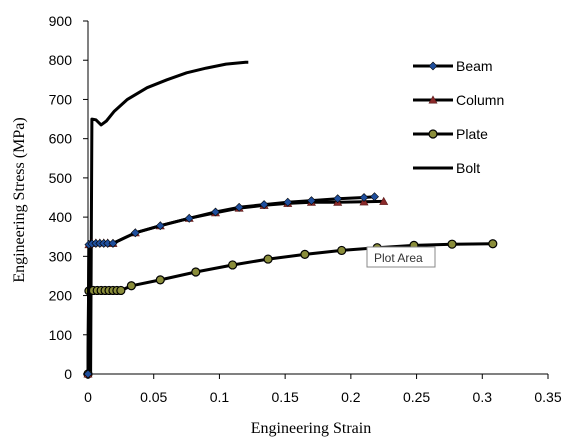 The width and height of the screenshot is (572, 439). I want to click on y-tick-label: 800, so click(61, 60).